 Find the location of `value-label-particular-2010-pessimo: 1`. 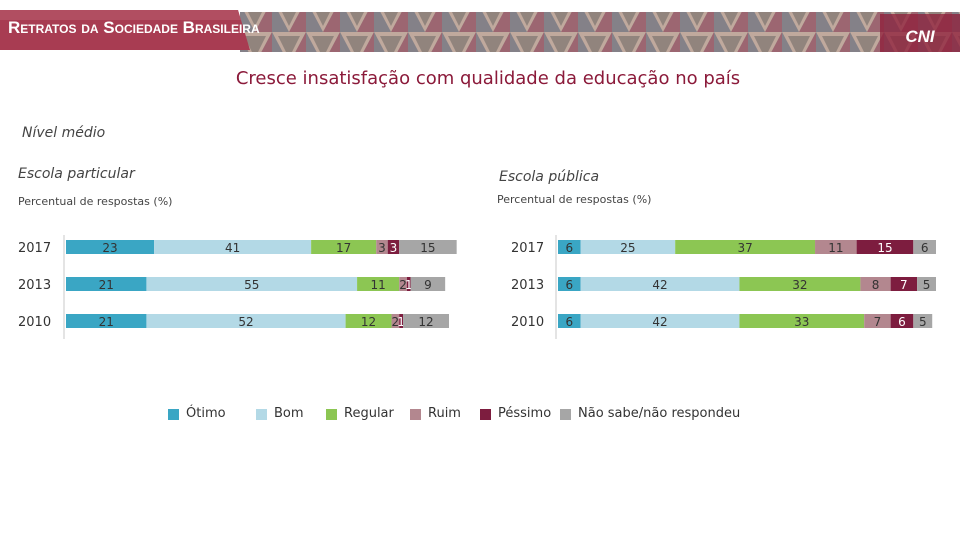

value-label-particular-2010-pessimo: 1 is located at coordinates (401, 322).